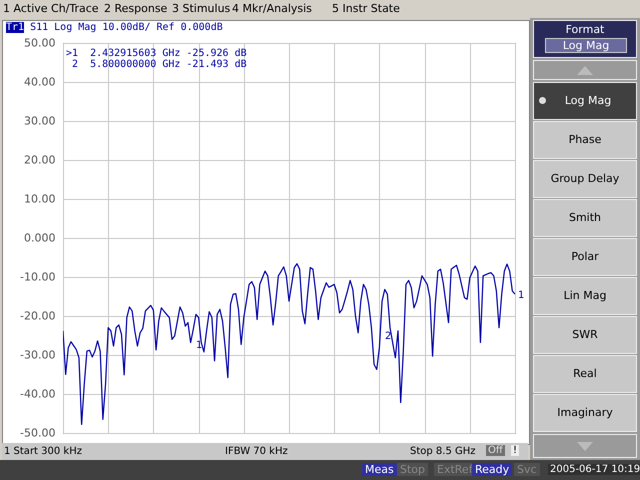 Image resolution: width=640 pixels, height=480 pixels. I want to click on text: Format, so click(585, 29).